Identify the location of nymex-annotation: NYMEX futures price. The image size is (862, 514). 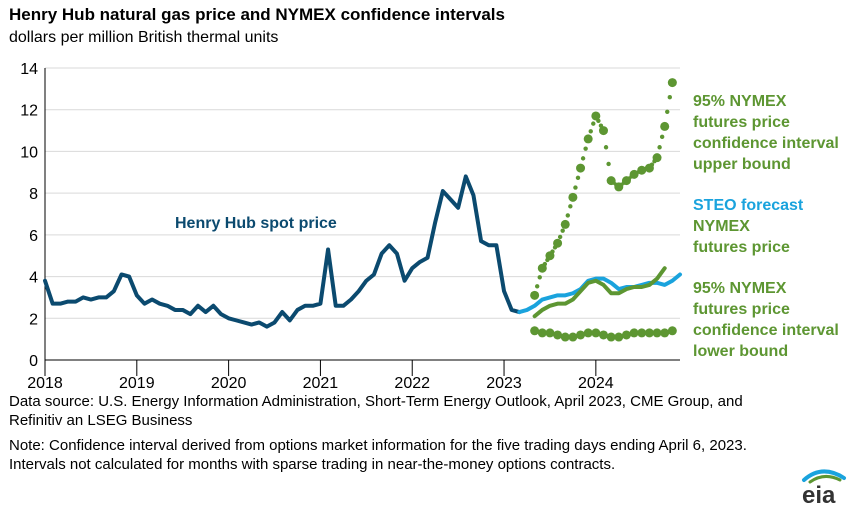
(741, 237).